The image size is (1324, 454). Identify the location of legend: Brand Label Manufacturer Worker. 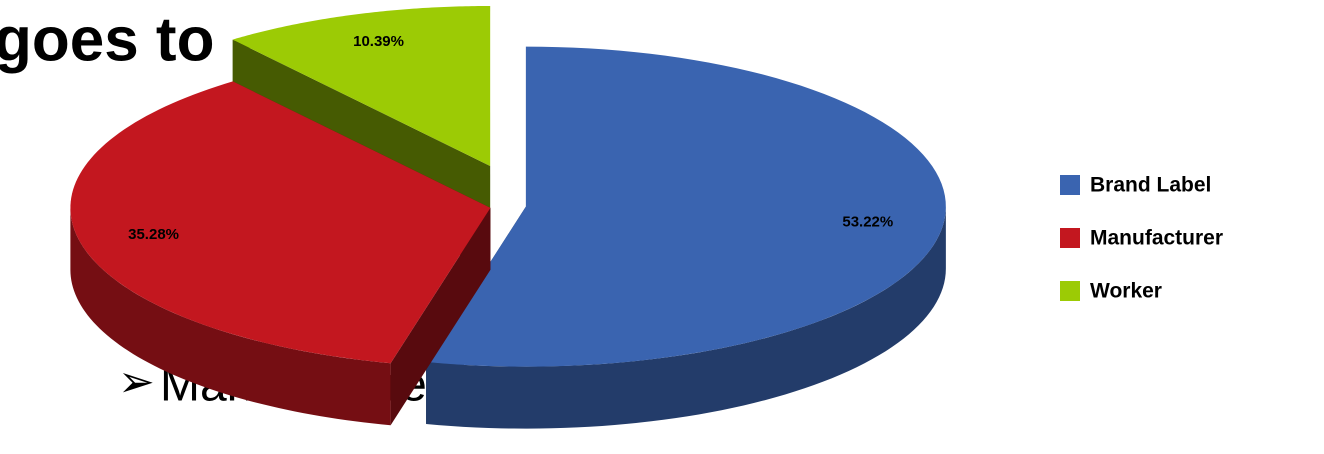
(1141, 238).